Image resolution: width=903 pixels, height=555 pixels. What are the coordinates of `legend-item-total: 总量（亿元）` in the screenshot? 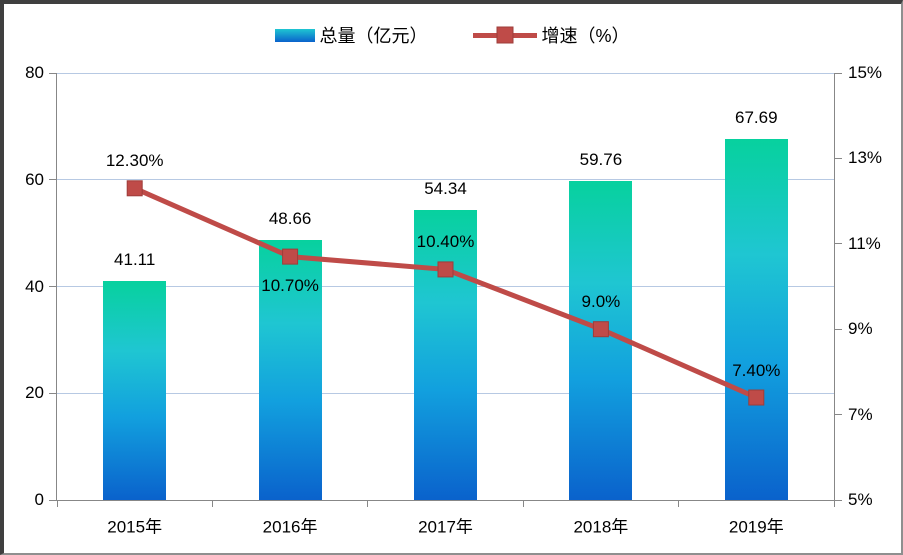 It's located at (351, 35).